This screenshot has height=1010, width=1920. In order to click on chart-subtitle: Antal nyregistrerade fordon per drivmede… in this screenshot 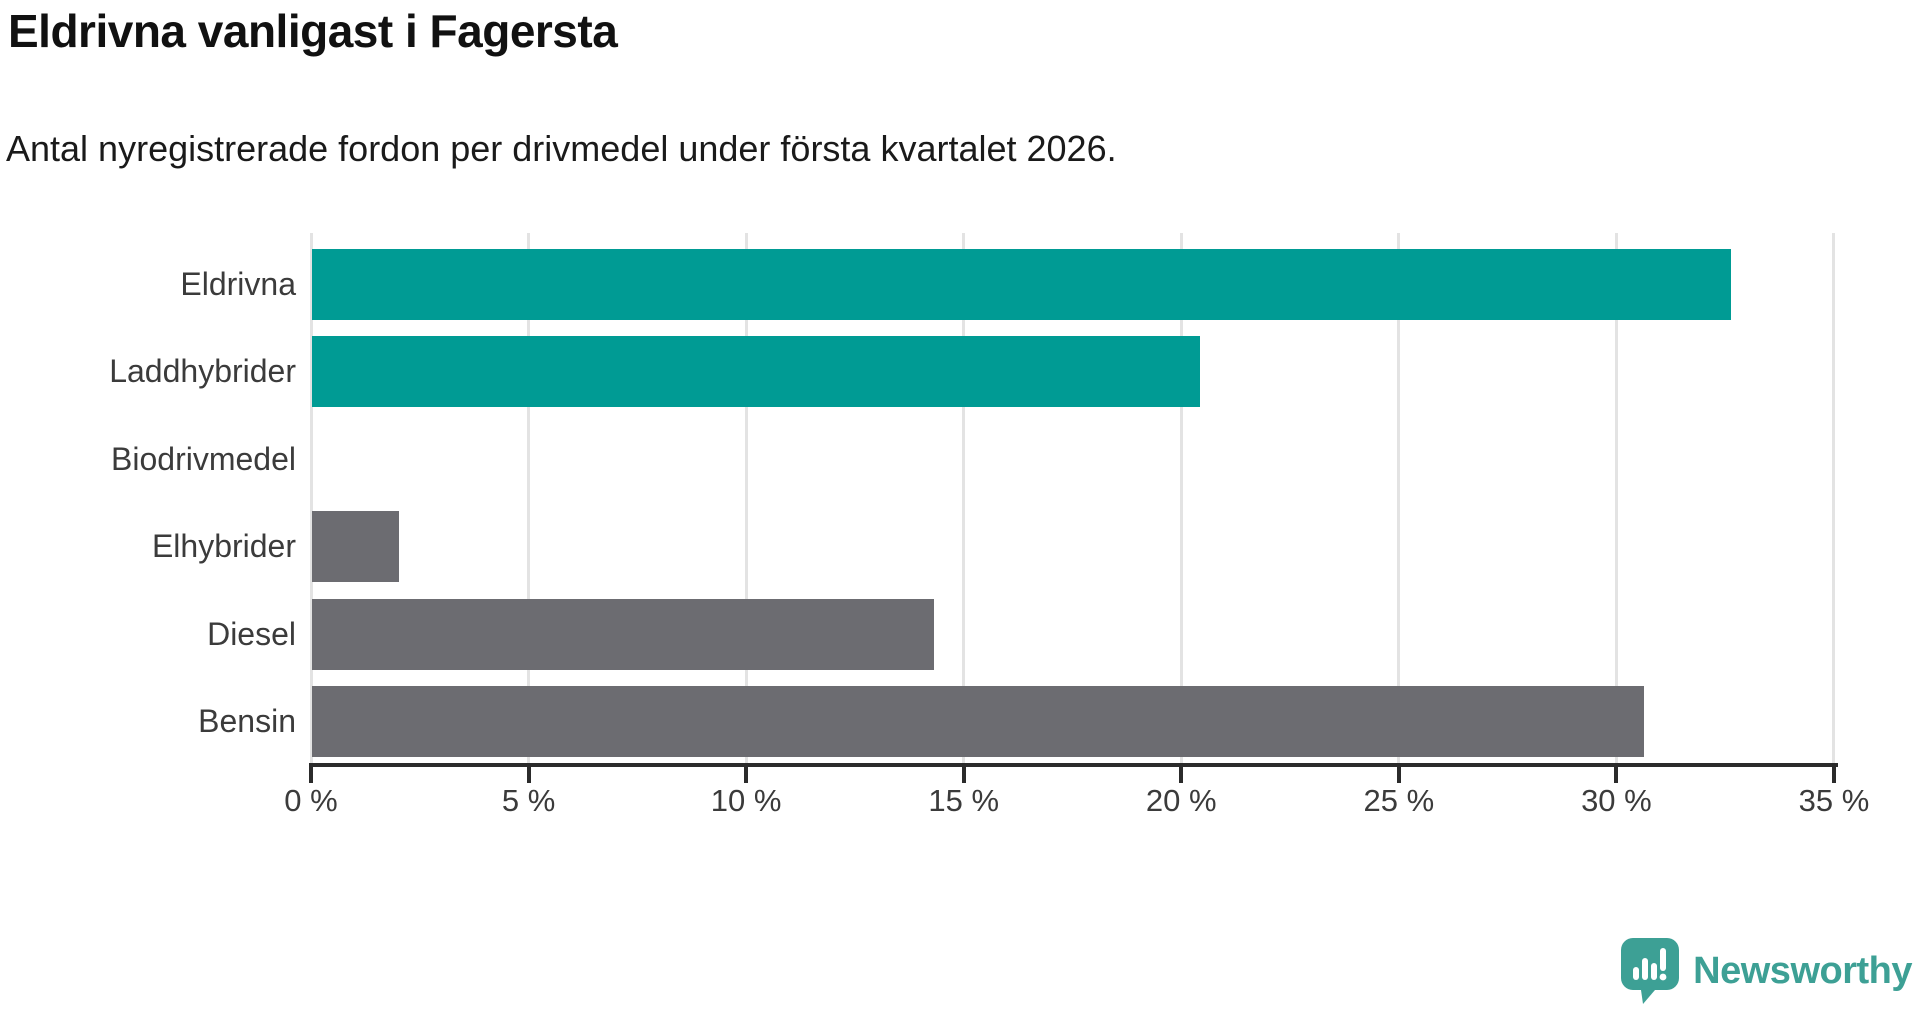, I will do `click(561, 148)`.